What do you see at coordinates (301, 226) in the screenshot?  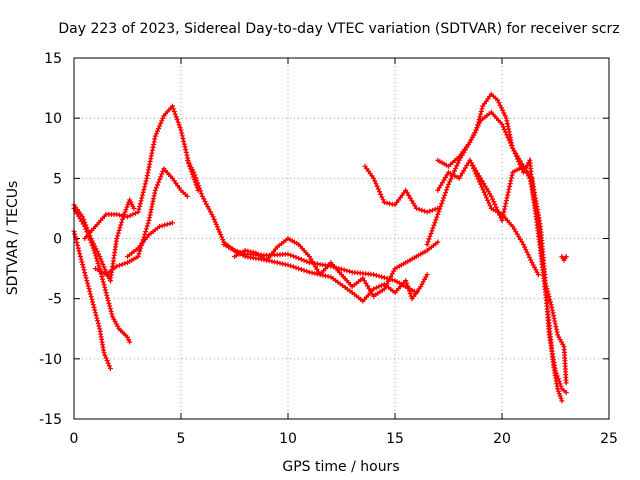 I see `series-line` at bounding box center [301, 226].